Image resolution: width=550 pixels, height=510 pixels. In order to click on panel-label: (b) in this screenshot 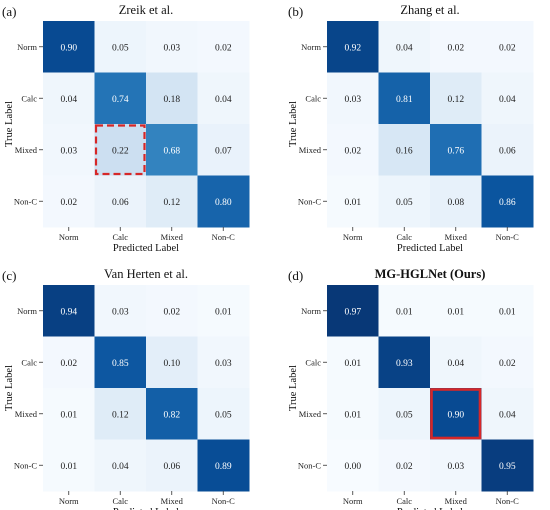, I will do `click(295, 11)`.